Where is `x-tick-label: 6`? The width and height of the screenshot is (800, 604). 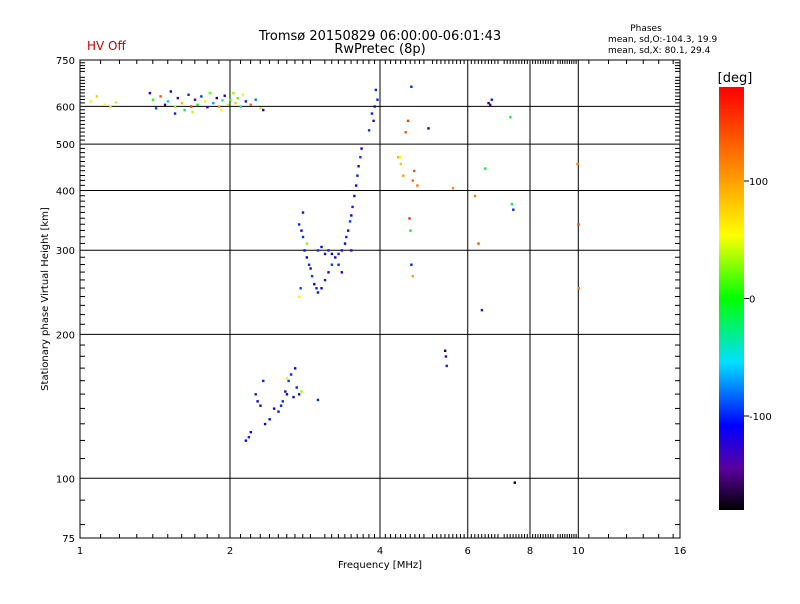
x-tick-label: 6 is located at coordinates (468, 551).